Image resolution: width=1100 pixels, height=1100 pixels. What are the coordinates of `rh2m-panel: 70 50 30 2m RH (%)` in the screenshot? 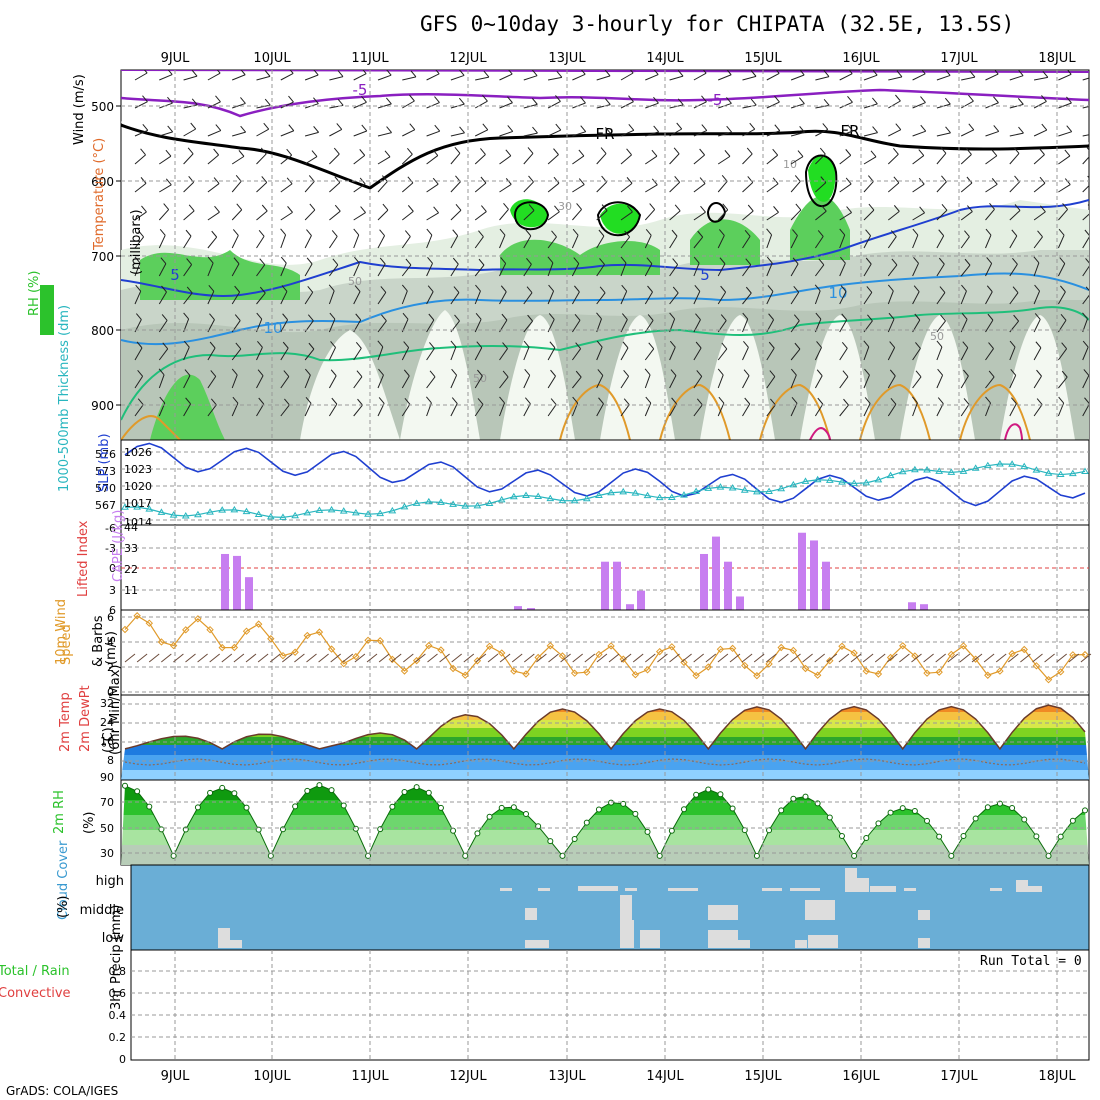 It's located at (571, 822).